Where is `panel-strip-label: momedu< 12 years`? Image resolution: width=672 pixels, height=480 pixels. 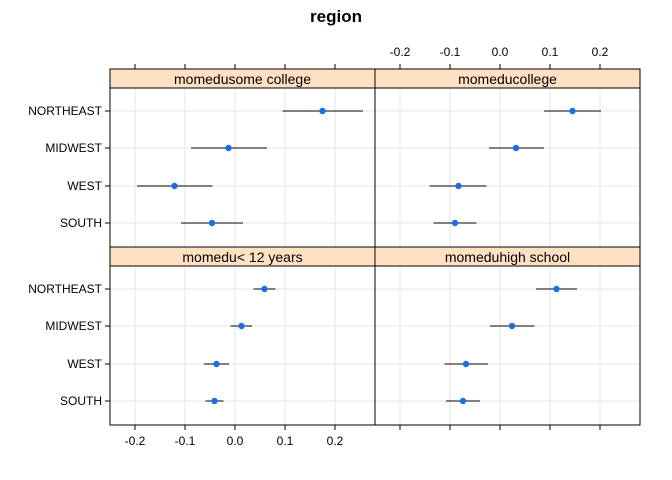 panel-strip-label: momedu< 12 years is located at coordinates (242, 257).